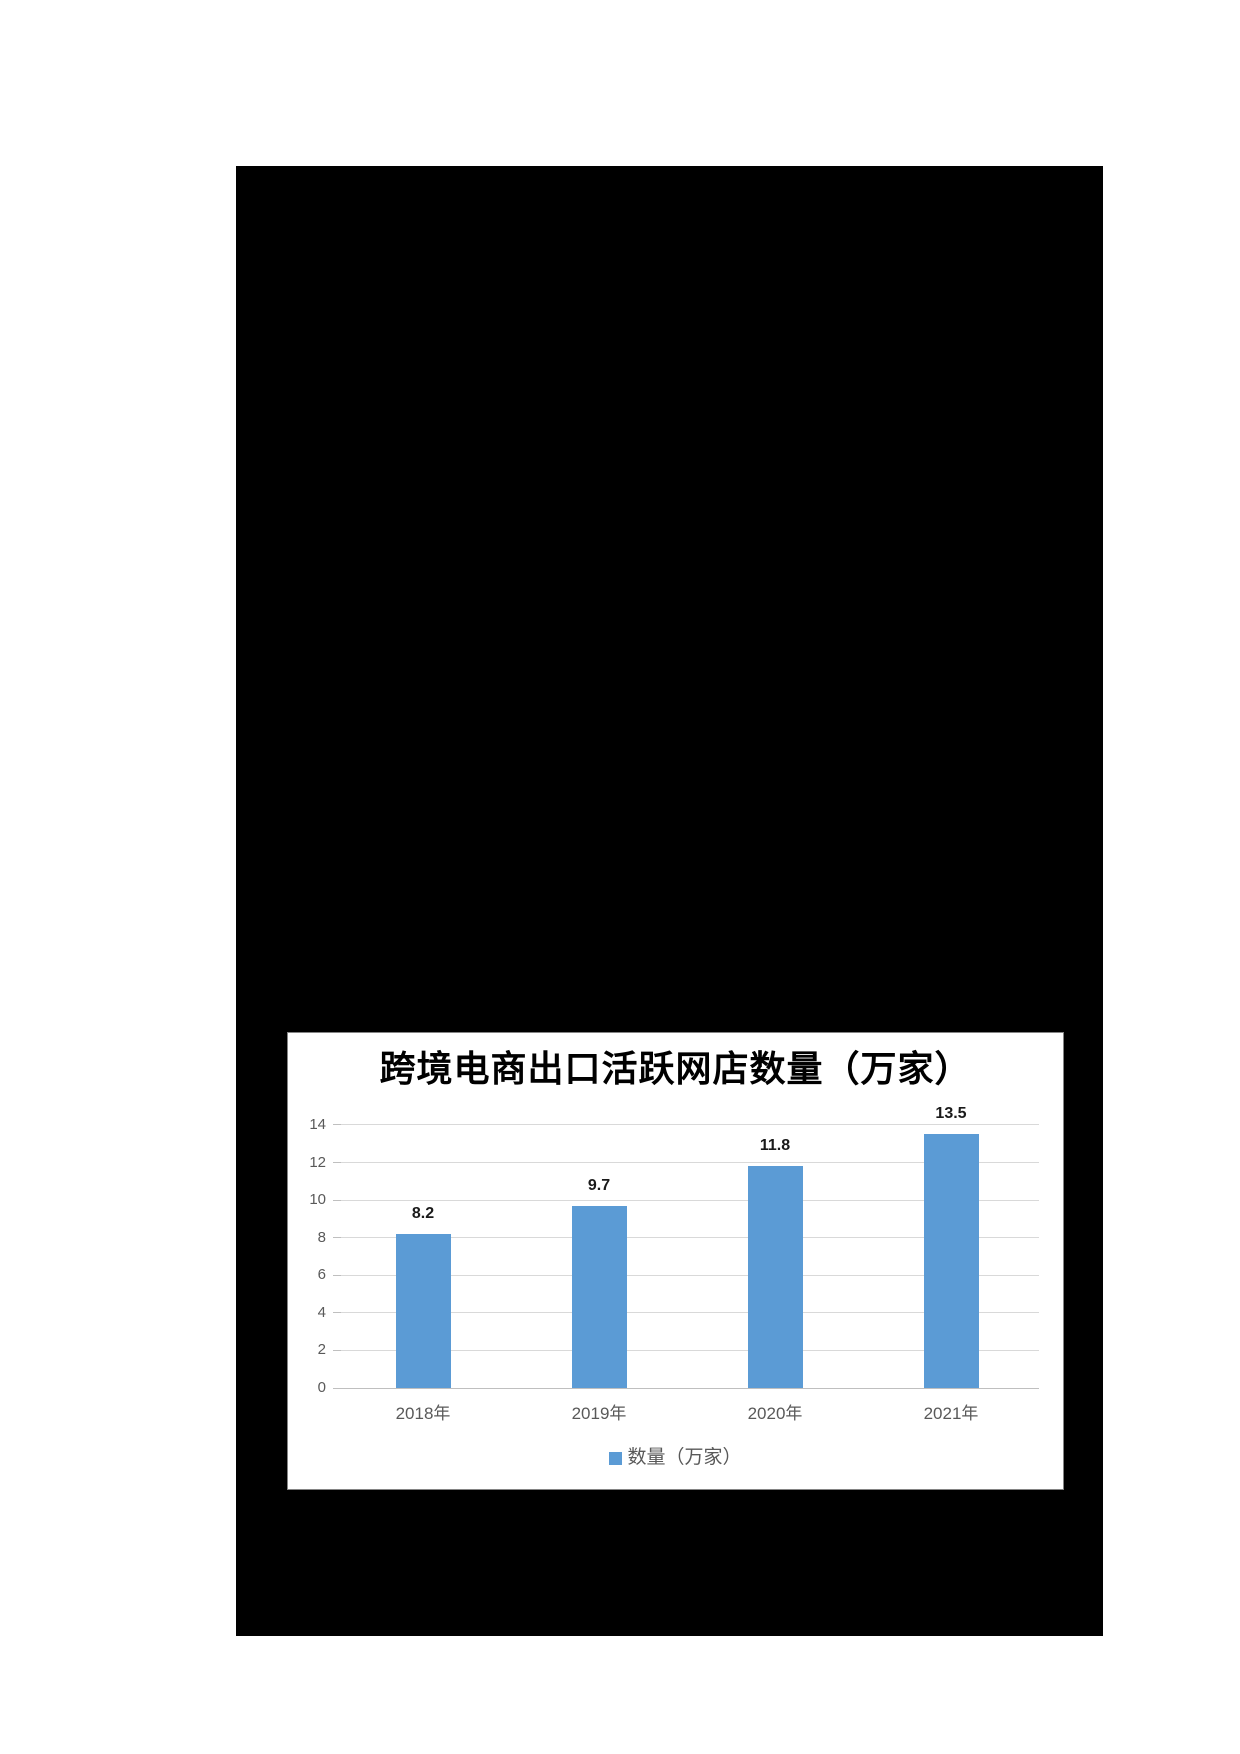  I want to click on x-axis-label: 2021年, so click(951, 1413).